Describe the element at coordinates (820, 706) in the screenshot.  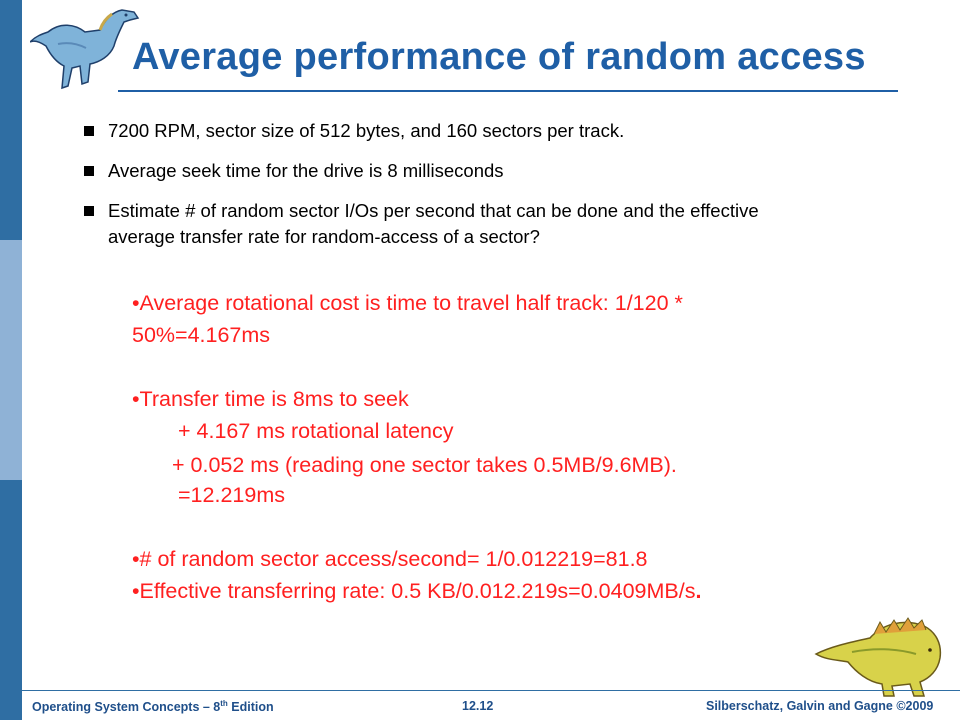
I see `footer-authors: Silberschatz, Galvin and Gagne ©2009` at that location.